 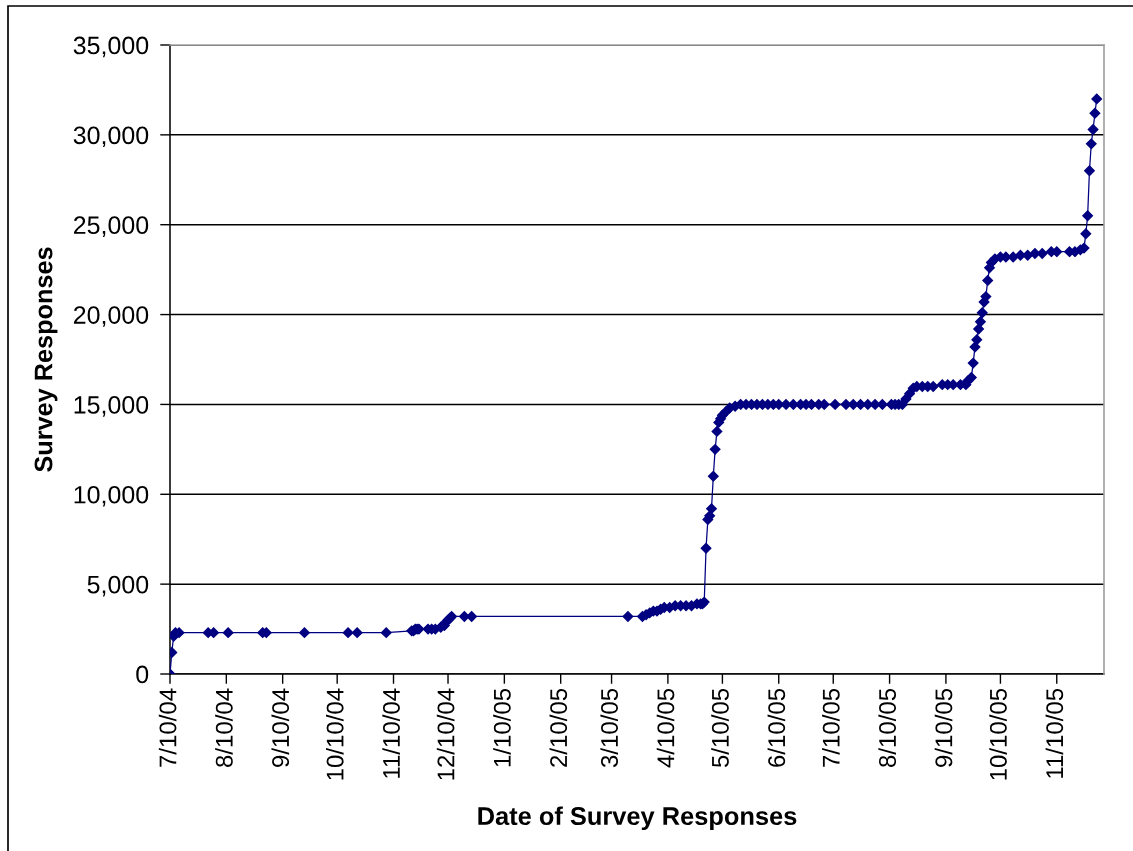 I want to click on y-axis-title: Survey Responses, so click(x=46, y=359).